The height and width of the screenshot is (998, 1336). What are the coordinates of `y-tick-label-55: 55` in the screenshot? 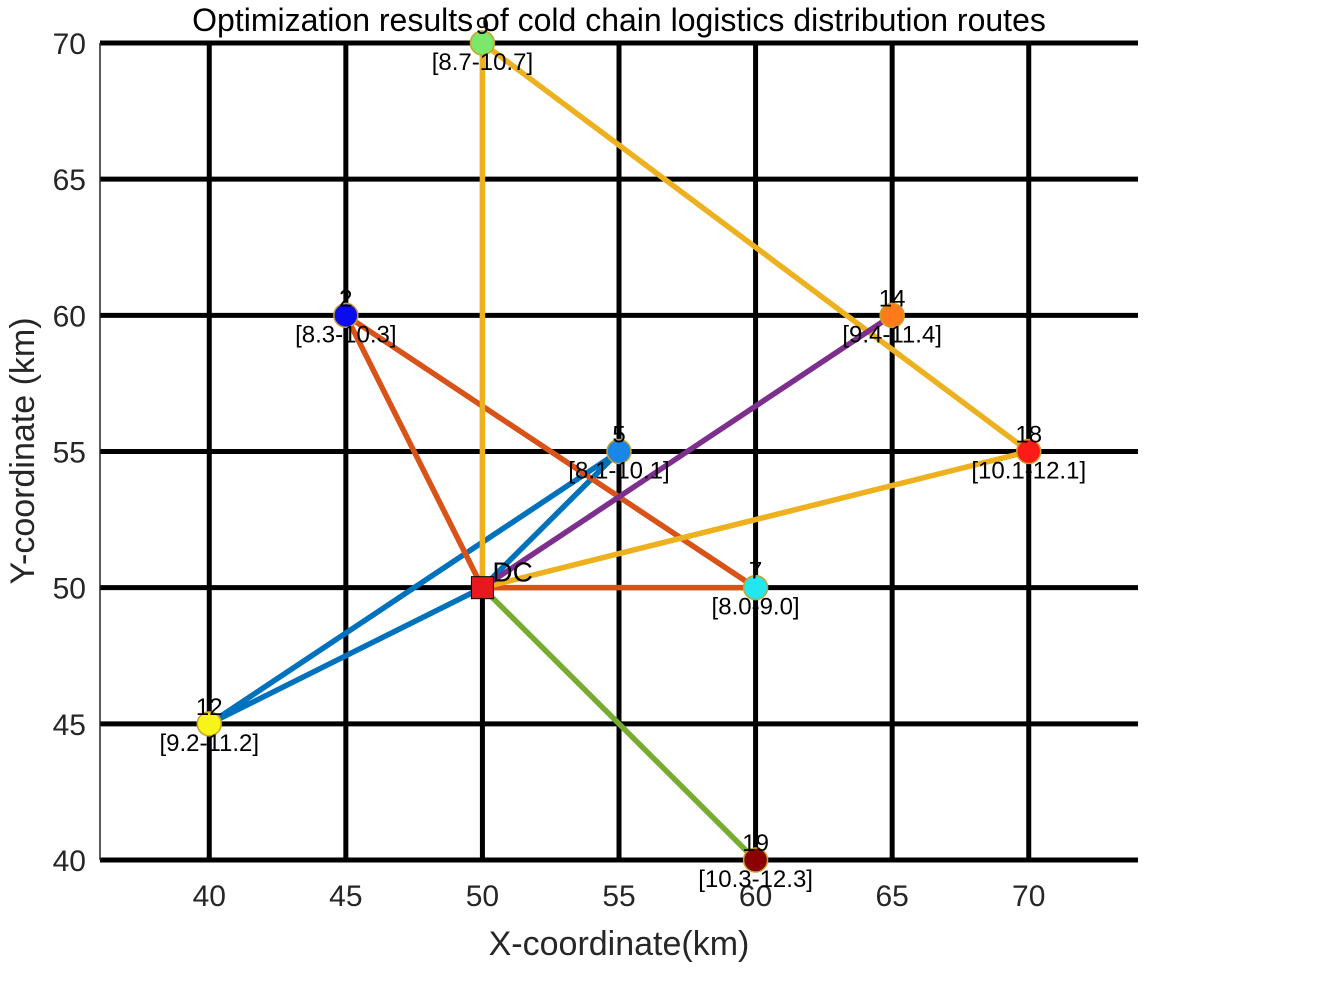 It's located at (69, 453).